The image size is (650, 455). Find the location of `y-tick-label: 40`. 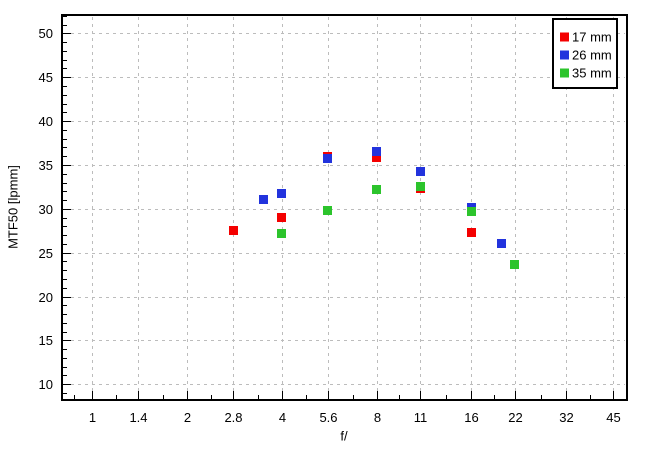

y-tick-label: 40 is located at coordinates (46, 121).